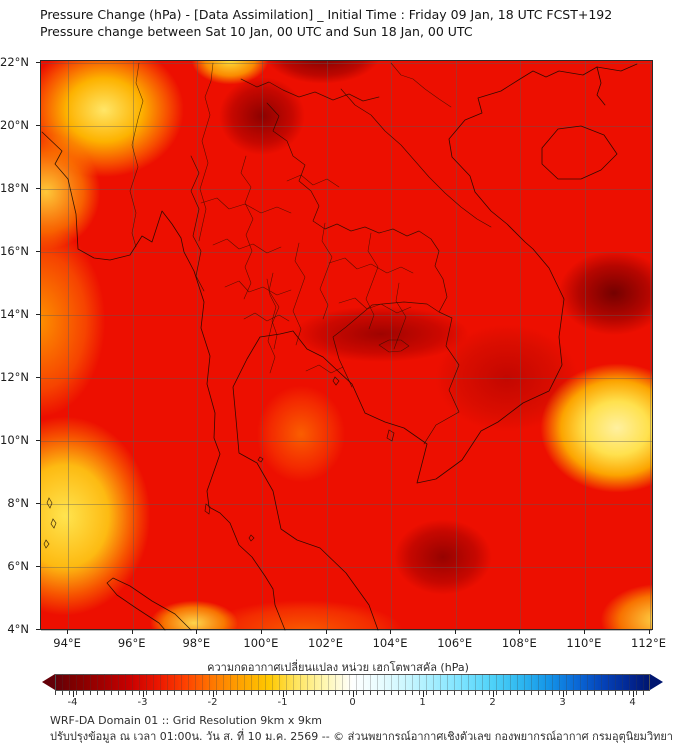 This screenshot has height=756, width=676. I want to click on x-axis-label: 96°E, so click(131, 643).